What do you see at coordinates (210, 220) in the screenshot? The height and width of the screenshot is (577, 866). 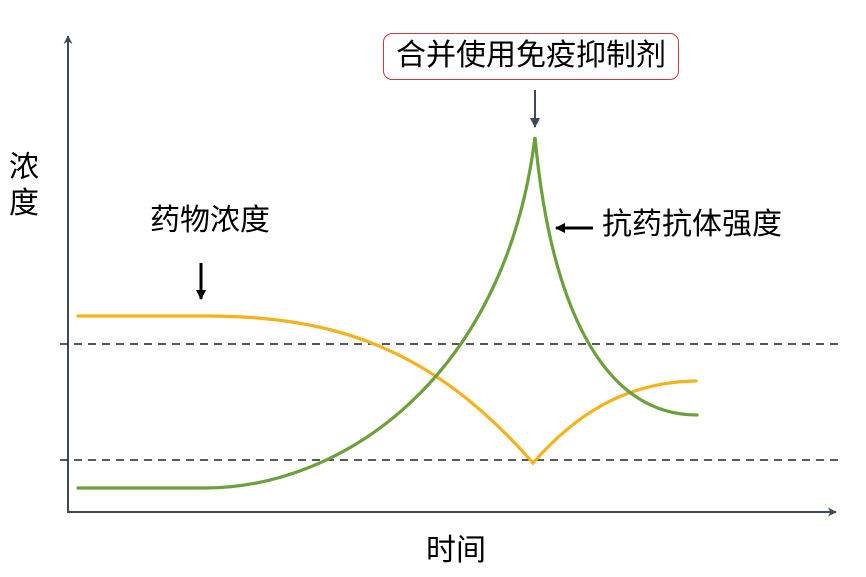 I see `drug-concentration-label: 药物浓度` at bounding box center [210, 220].